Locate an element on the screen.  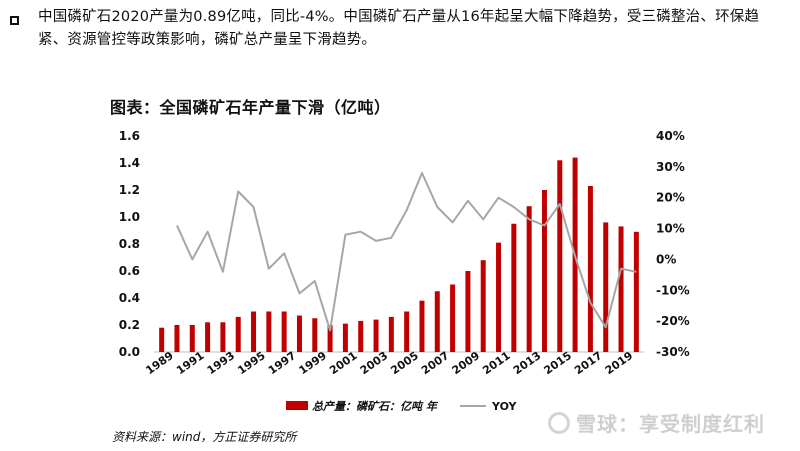
y-right-tick-label: -10% is located at coordinates (673, 290).